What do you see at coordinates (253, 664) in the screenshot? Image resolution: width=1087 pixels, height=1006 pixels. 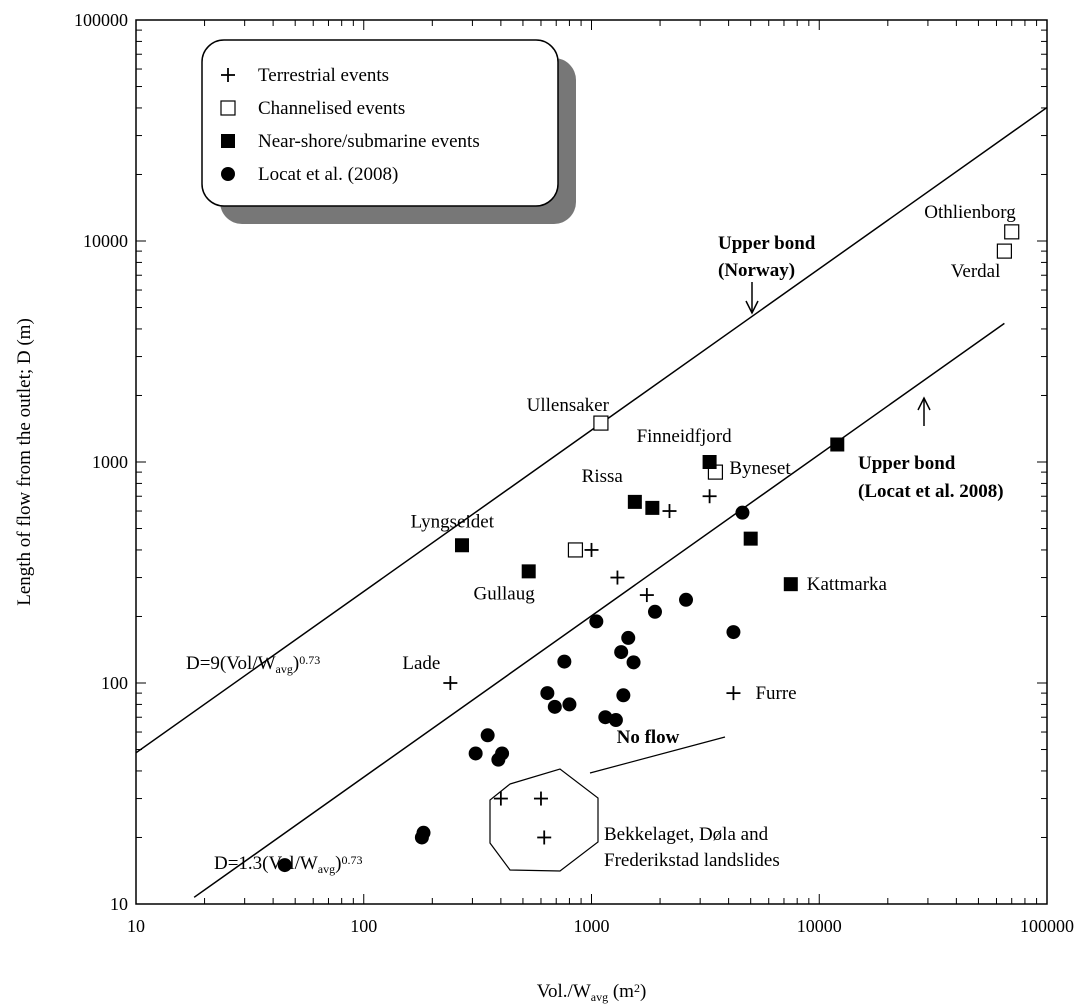 I see `equation-norway: D=9(Vol/Wavg)0.73` at bounding box center [253, 664].